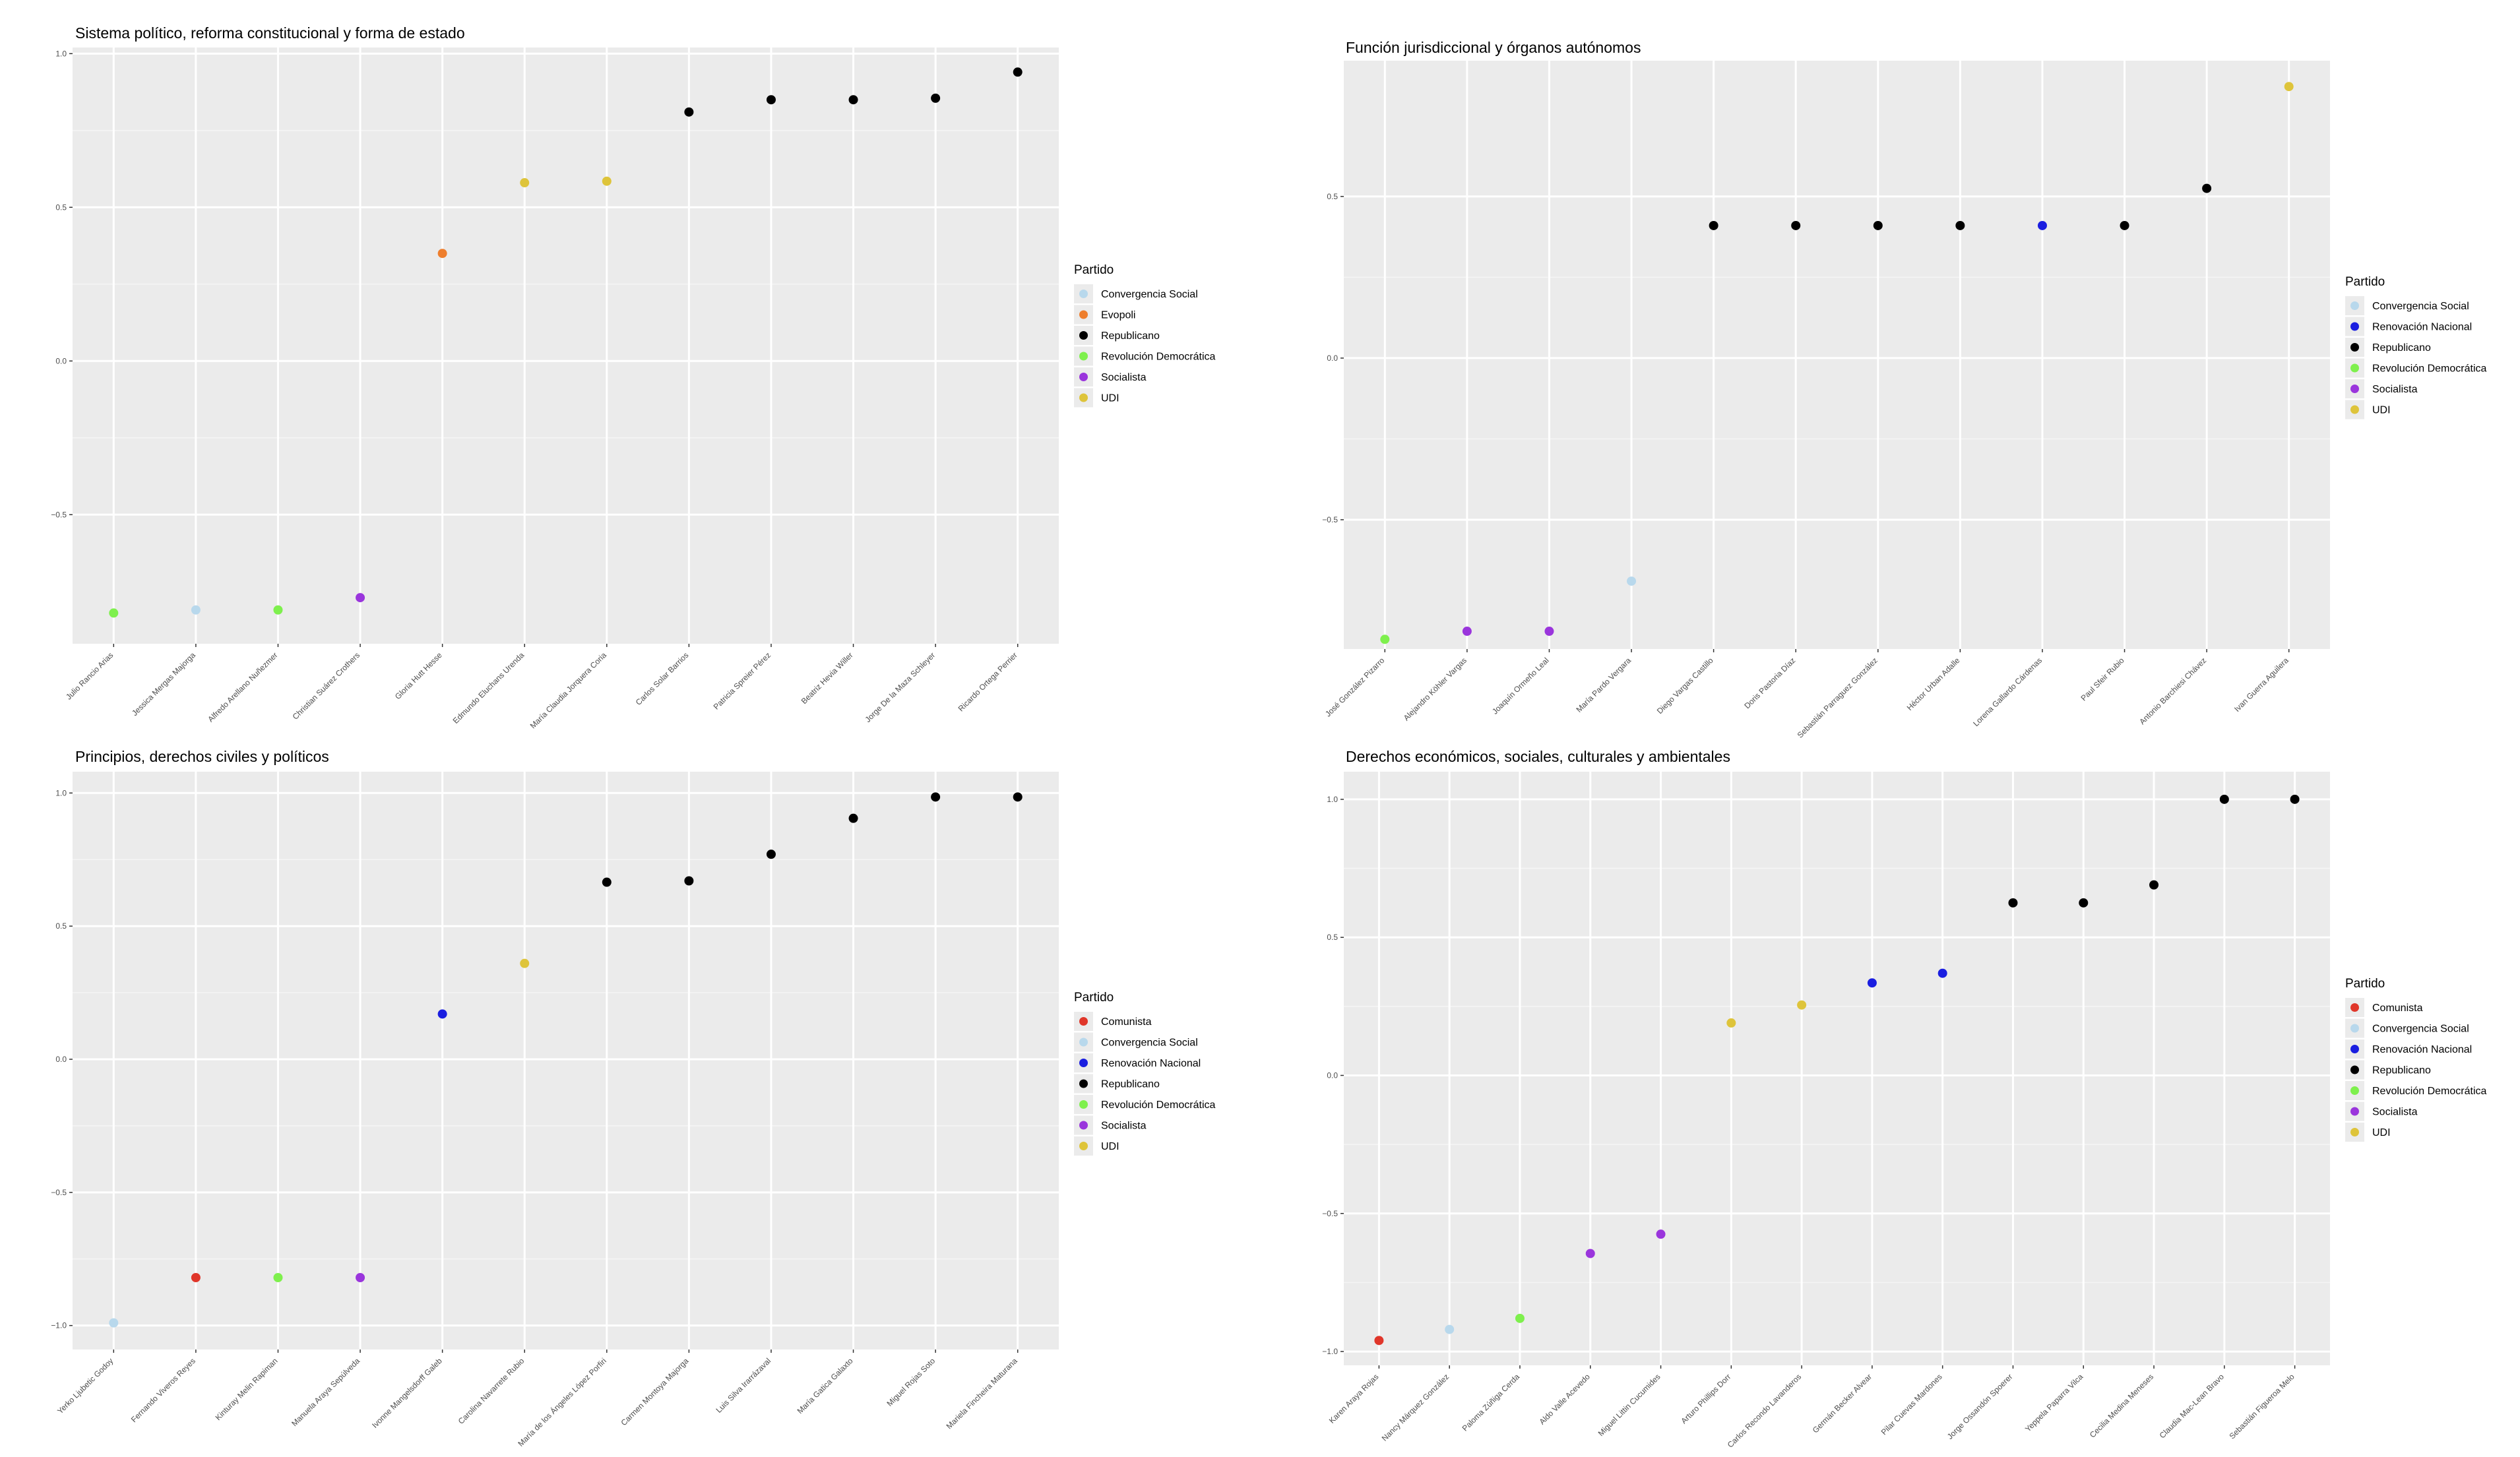  What do you see at coordinates (1118, 315) in the screenshot?
I see `legend-label: Evopoli` at bounding box center [1118, 315].